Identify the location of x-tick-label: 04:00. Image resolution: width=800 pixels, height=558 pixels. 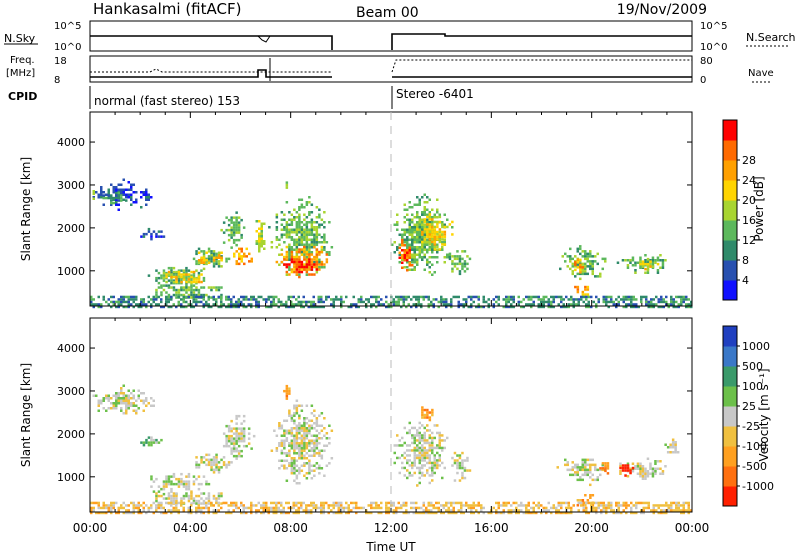
(190, 528).